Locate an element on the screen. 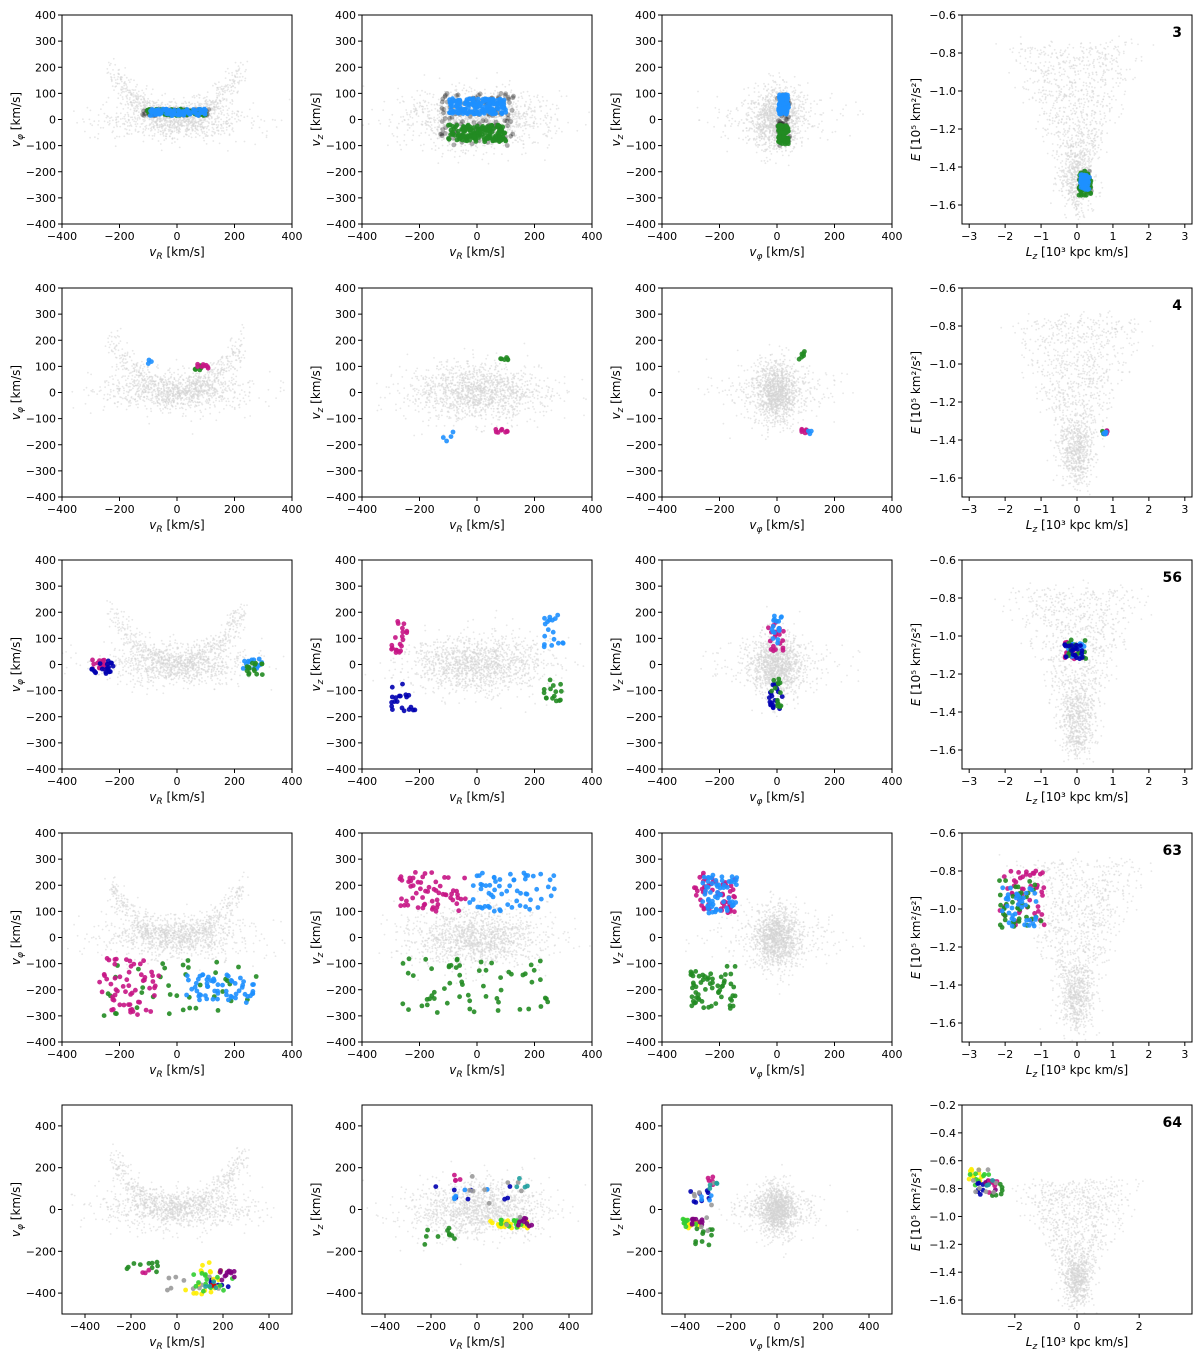 This screenshot has width=1200, height=1360. x-tick-label: 400 is located at coordinates (292, 236).